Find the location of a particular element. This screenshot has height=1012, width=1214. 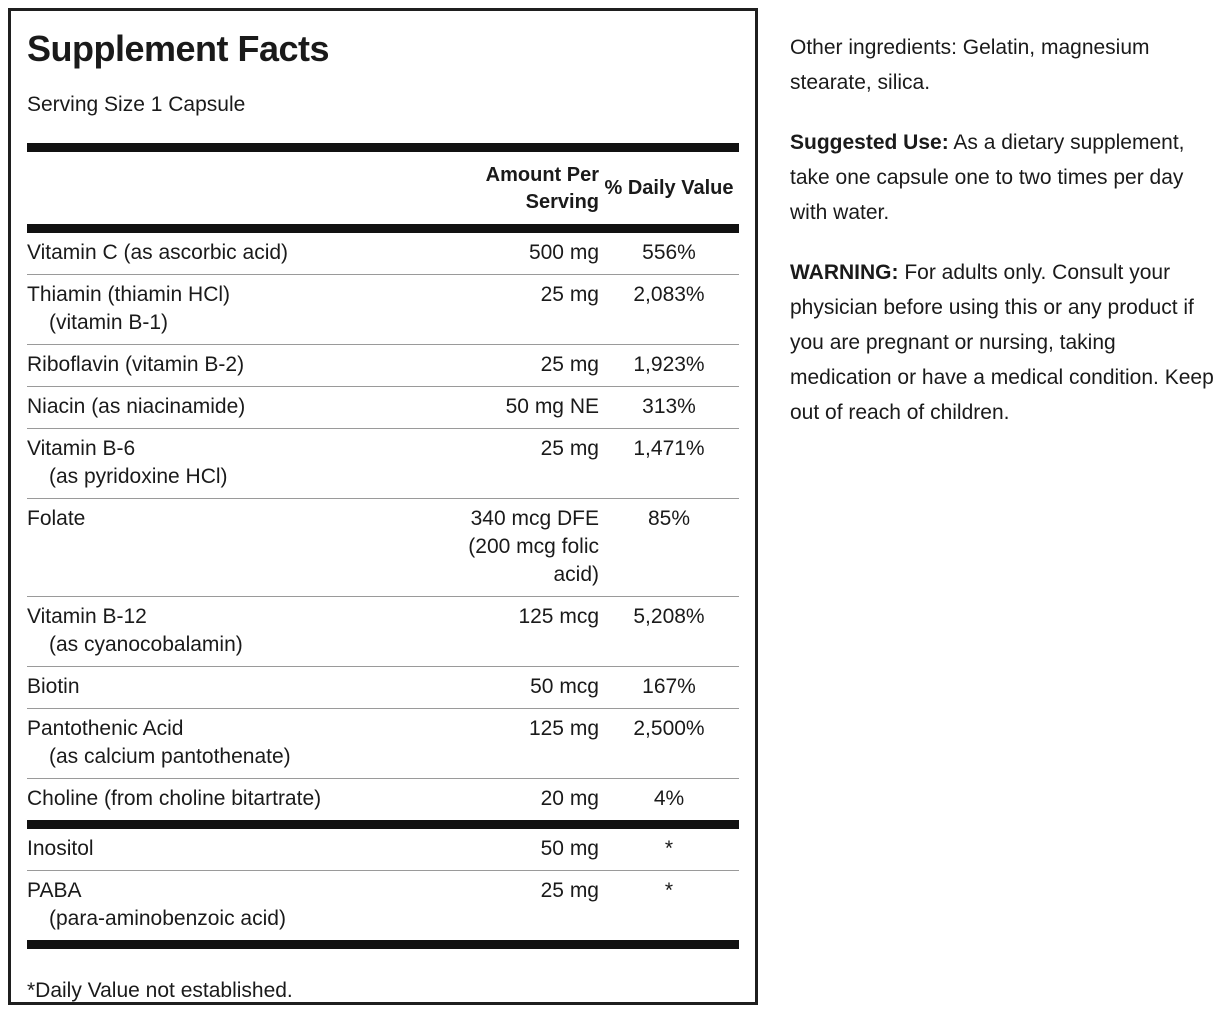

ingredient-name: Vitamin C (as ascorbic acid) is located at coordinates (158, 252).